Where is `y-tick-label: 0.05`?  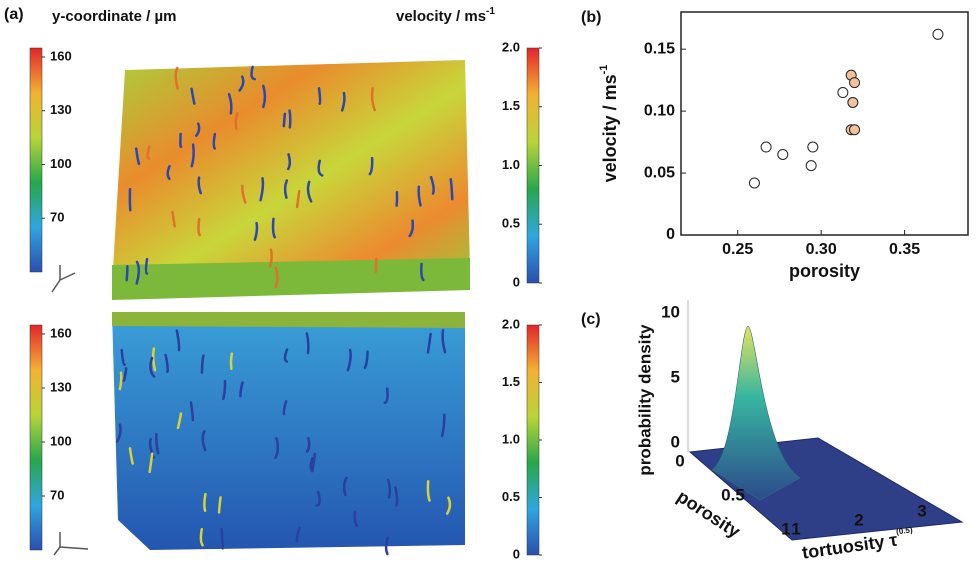 y-tick-label: 0.05 is located at coordinates (659, 172).